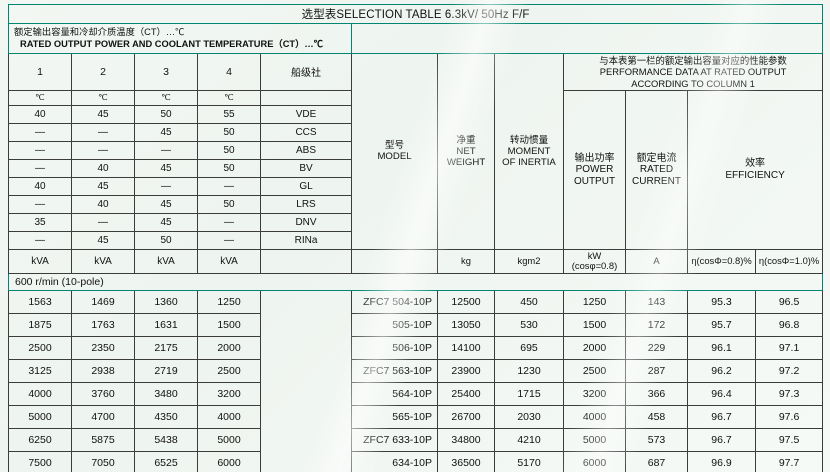 The height and width of the screenshot is (472, 830). I want to click on model-value: 505-10P, so click(394, 324).